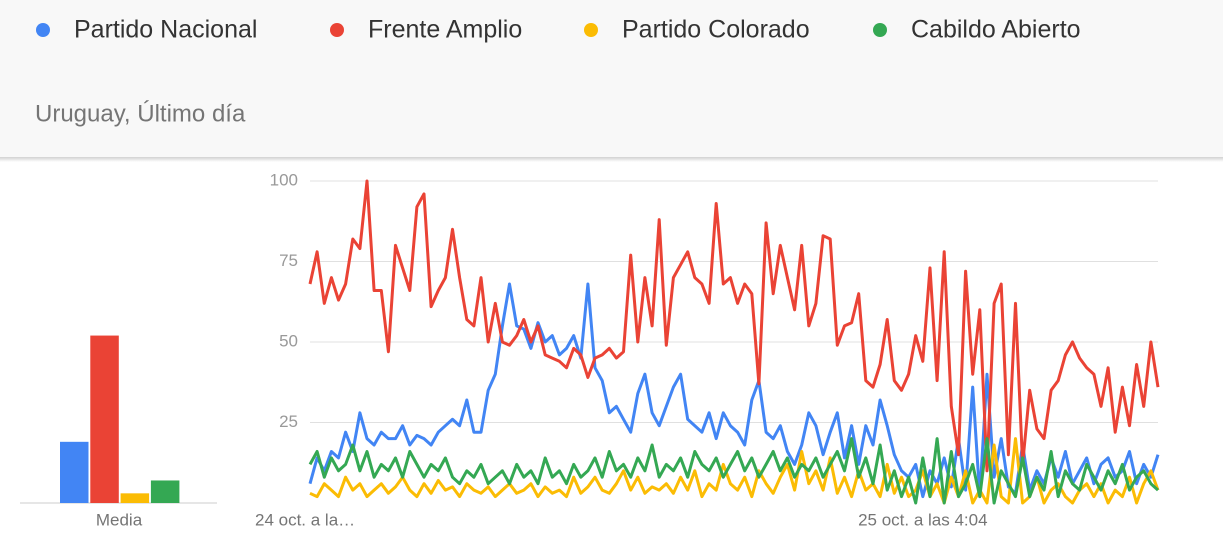 Image resolution: width=1223 pixels, height=533 pixels. What do you see at coordinates (284, 179) in the screenshot?
I see `y-tick-label: 100` at bounding box center [284, 179].